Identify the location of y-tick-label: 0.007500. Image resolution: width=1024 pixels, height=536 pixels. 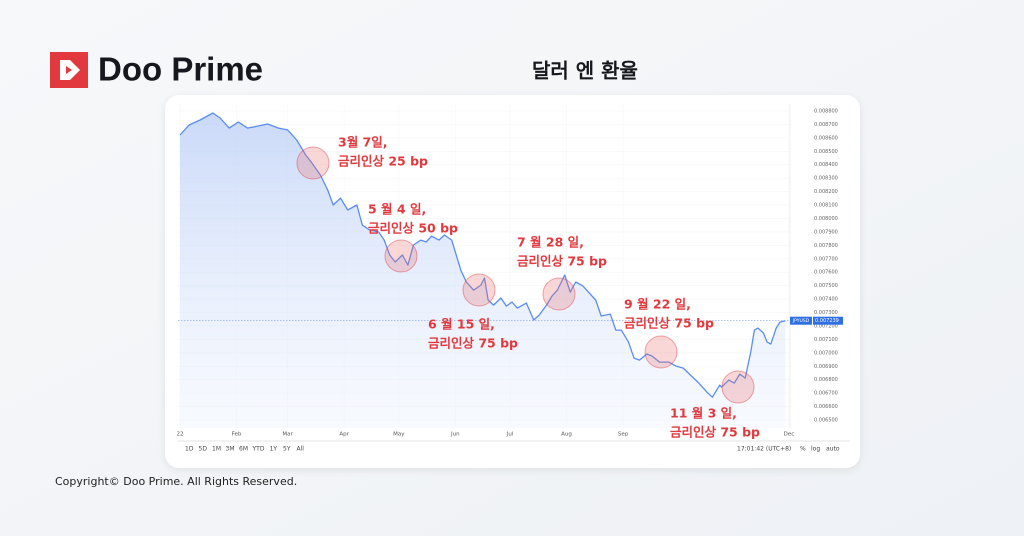
(826, 286).